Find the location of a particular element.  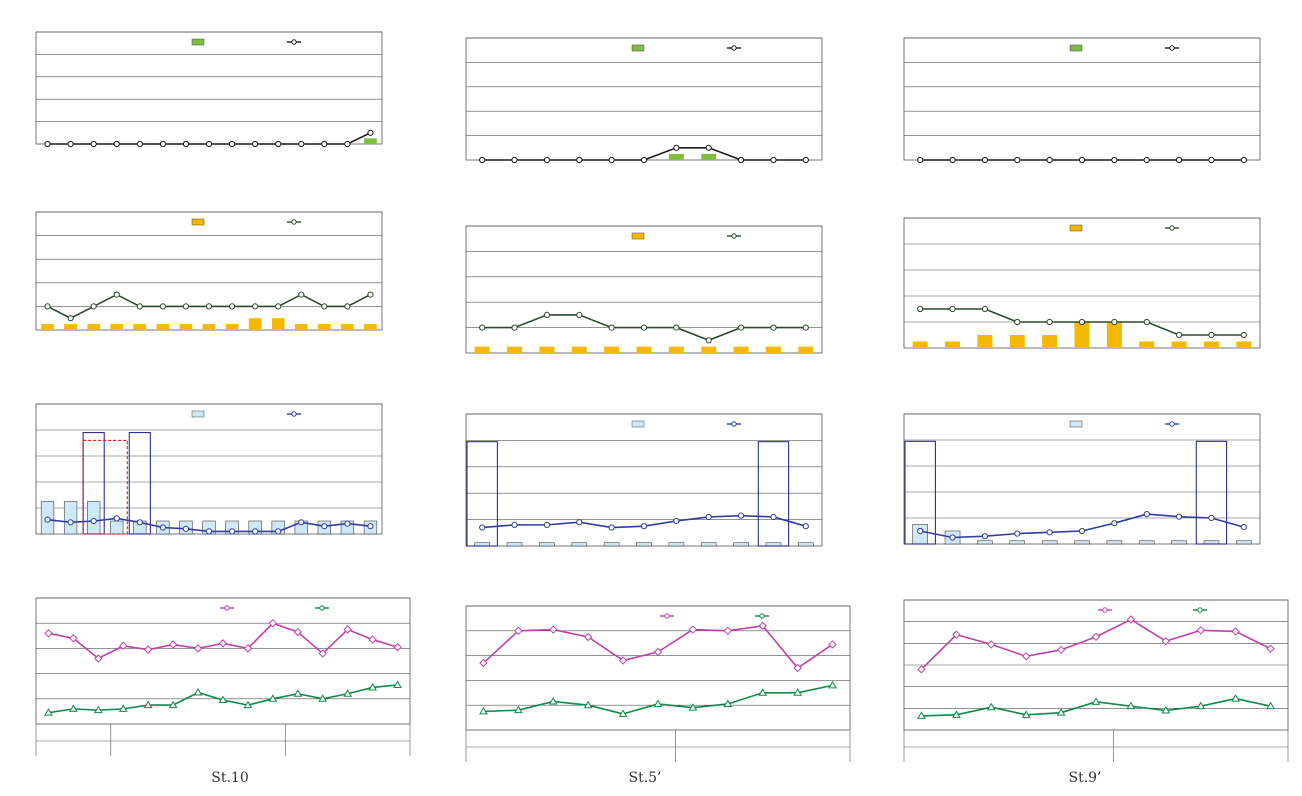

station-label: St.10 is located at coordinates (230, 778).